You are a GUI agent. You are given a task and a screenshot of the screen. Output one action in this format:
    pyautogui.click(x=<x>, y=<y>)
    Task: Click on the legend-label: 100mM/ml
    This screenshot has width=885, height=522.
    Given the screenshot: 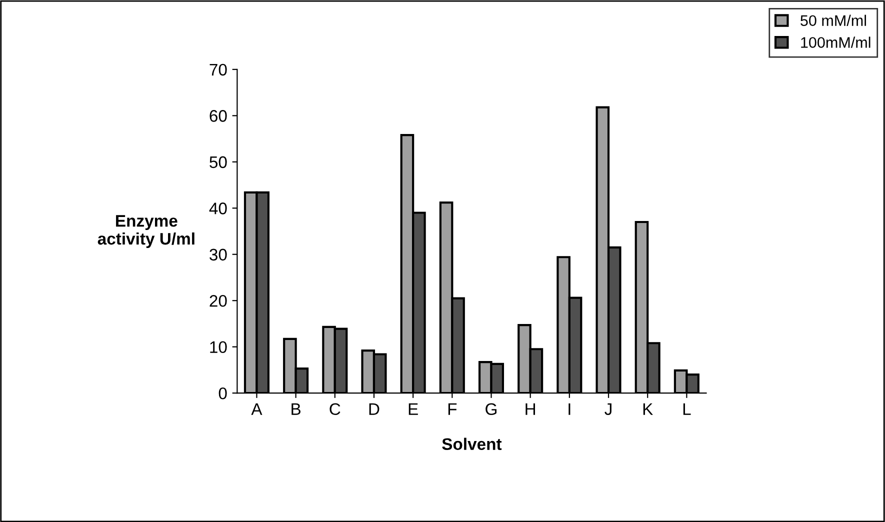 What is the action you would take?
    pyautogui.click(x=835, y=42)
    